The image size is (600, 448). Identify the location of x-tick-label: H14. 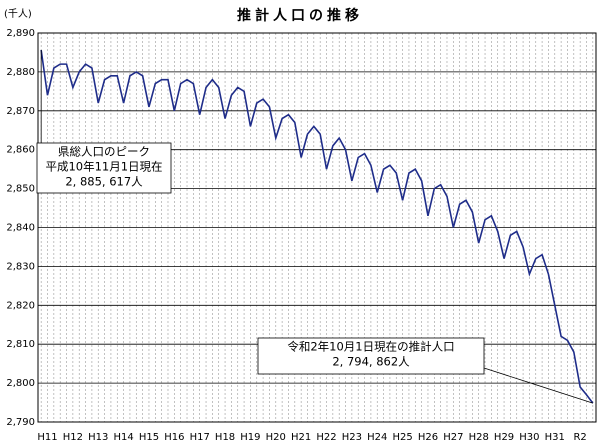
(123, 437).